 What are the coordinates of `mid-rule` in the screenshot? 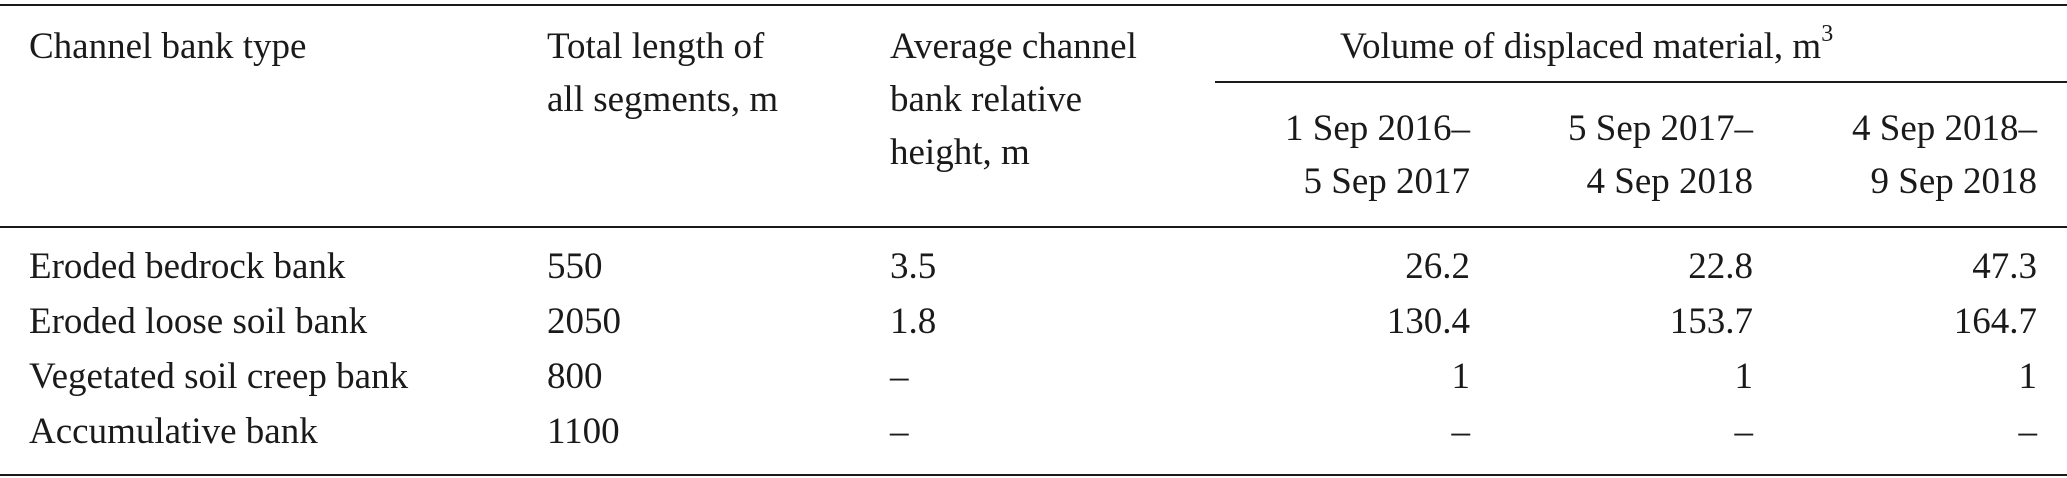 It's located at (1033, 227).